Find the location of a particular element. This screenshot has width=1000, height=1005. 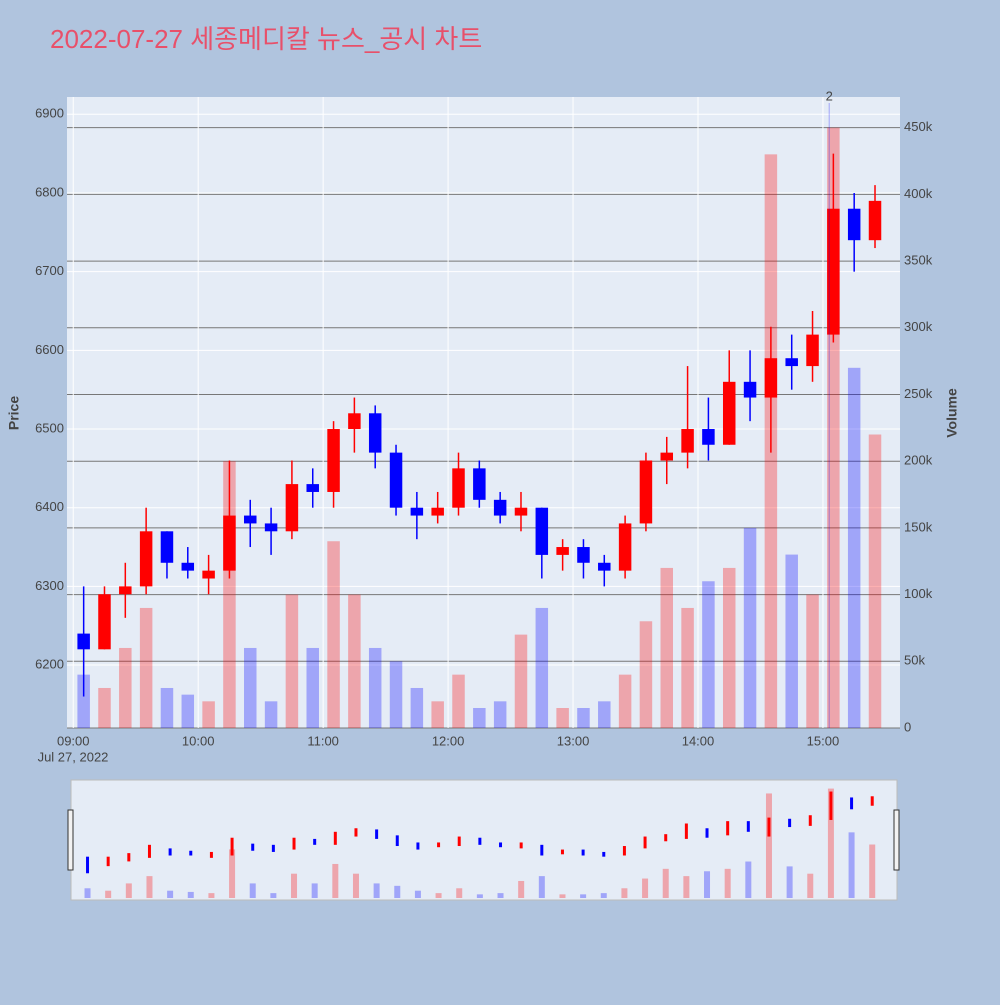

y-tick-label: 6900 is located at coordinates (49, 113).